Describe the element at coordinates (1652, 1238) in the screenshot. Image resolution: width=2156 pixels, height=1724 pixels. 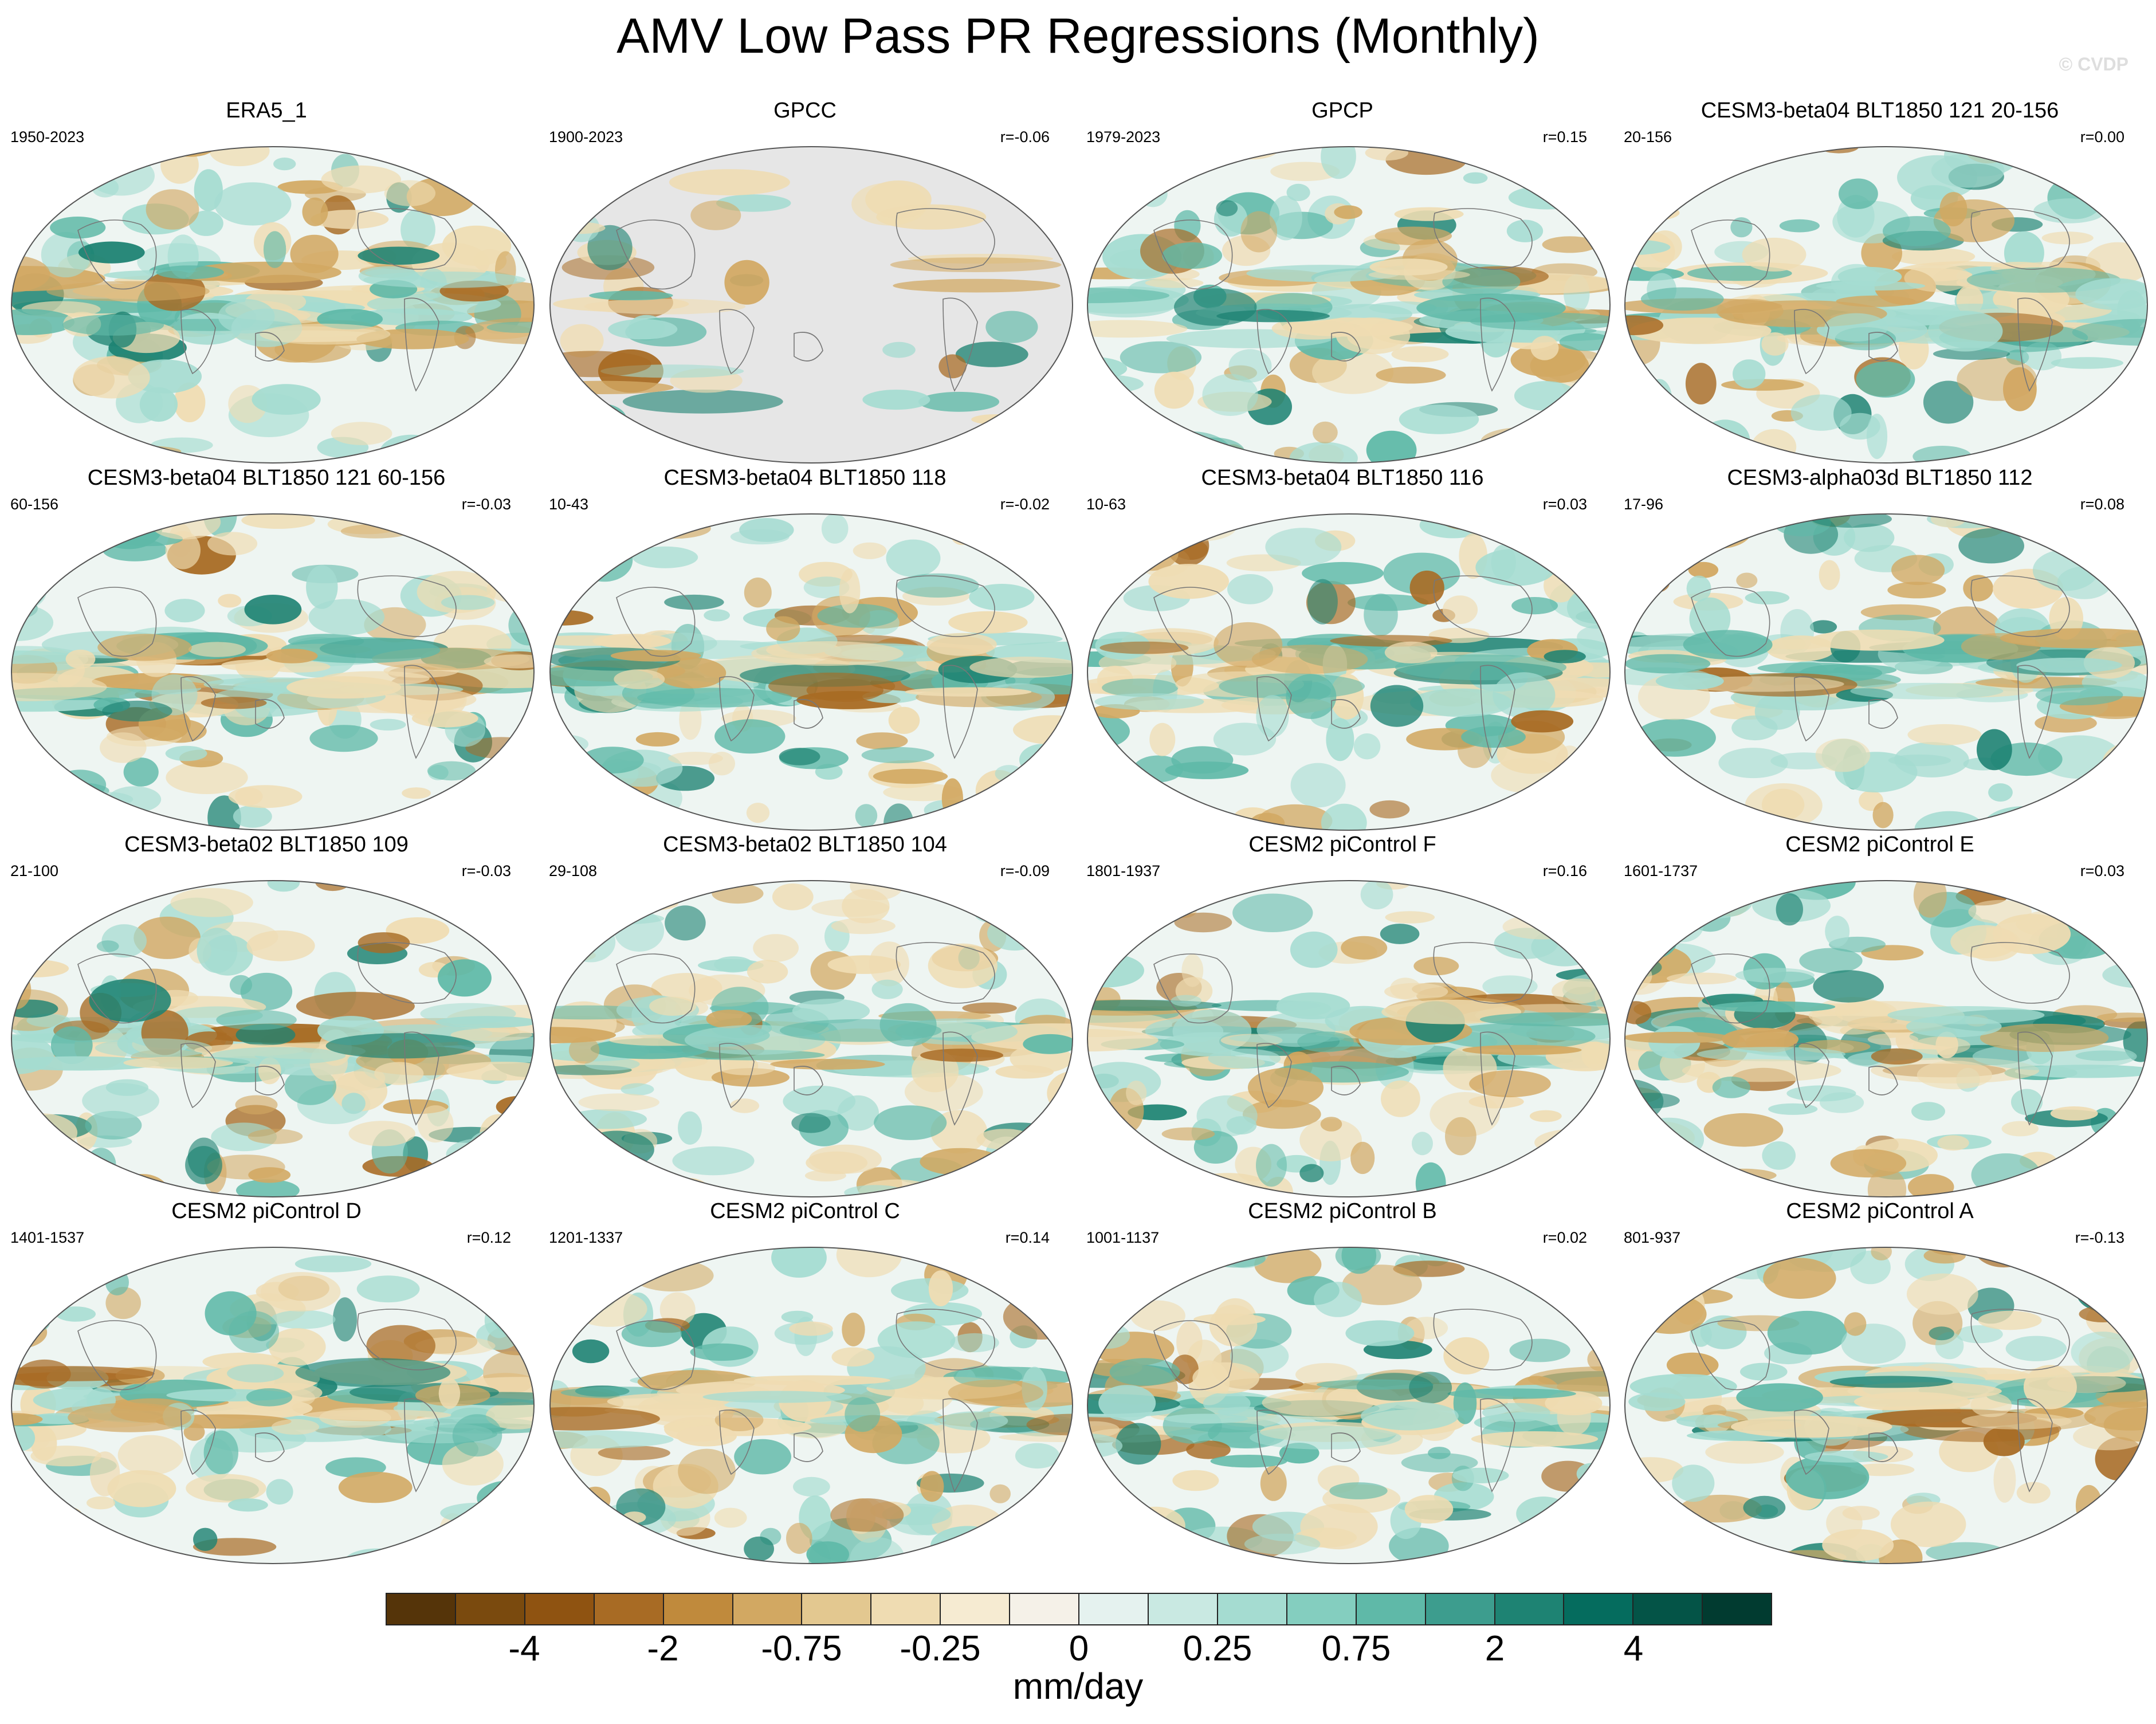
I see `panel-period: 801-937` at that location.